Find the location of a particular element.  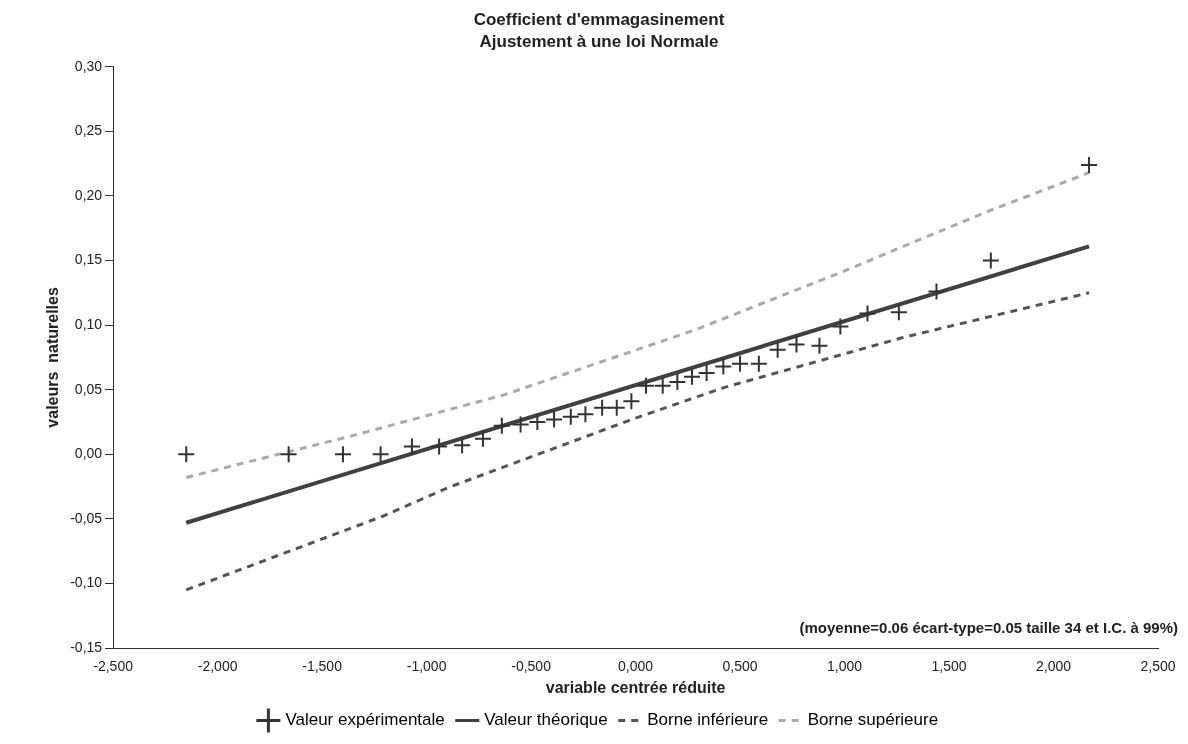

legend-label: Valeur expérimentale is located at coordinates (365, 720).